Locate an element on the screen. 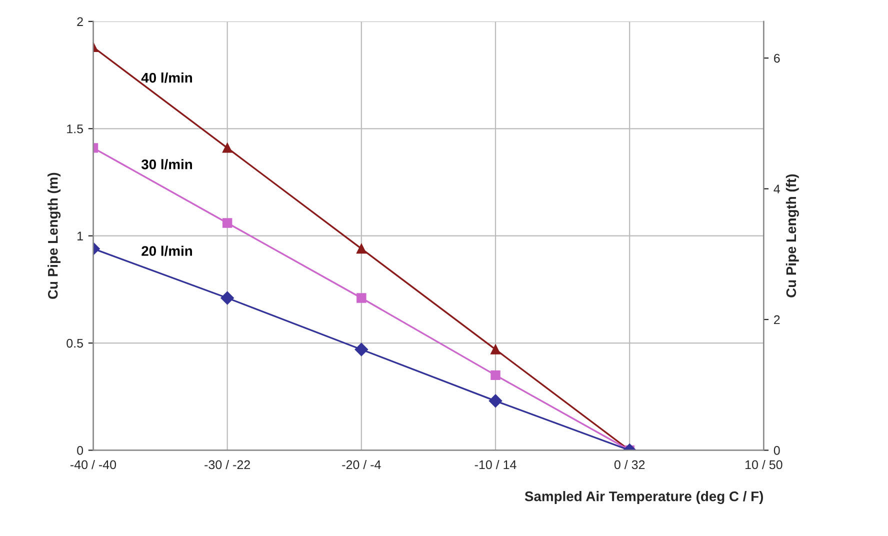 Image resolution: width=888 pixels, height=536 pixels. y-tick-label: 1 is located at coordinates (80, 236).